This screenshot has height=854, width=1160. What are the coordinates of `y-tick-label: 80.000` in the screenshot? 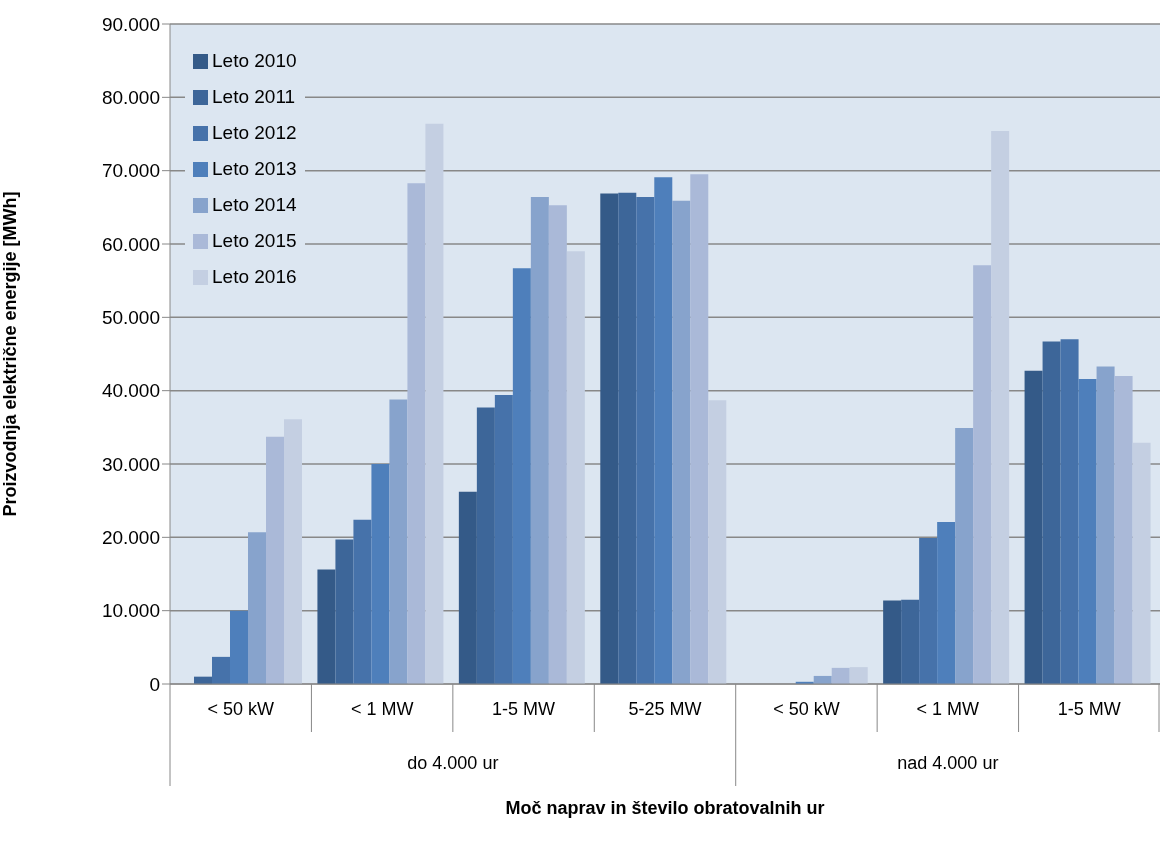 It's located at (130, 98).